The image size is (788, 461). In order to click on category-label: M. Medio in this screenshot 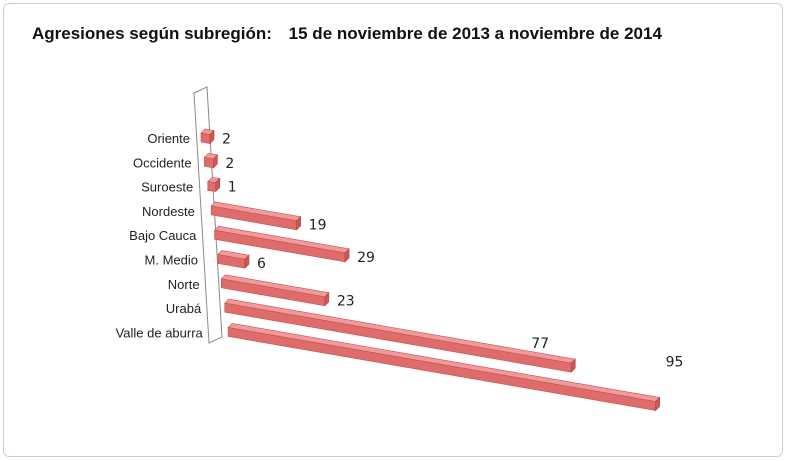, I will do `click(171, 260)`.